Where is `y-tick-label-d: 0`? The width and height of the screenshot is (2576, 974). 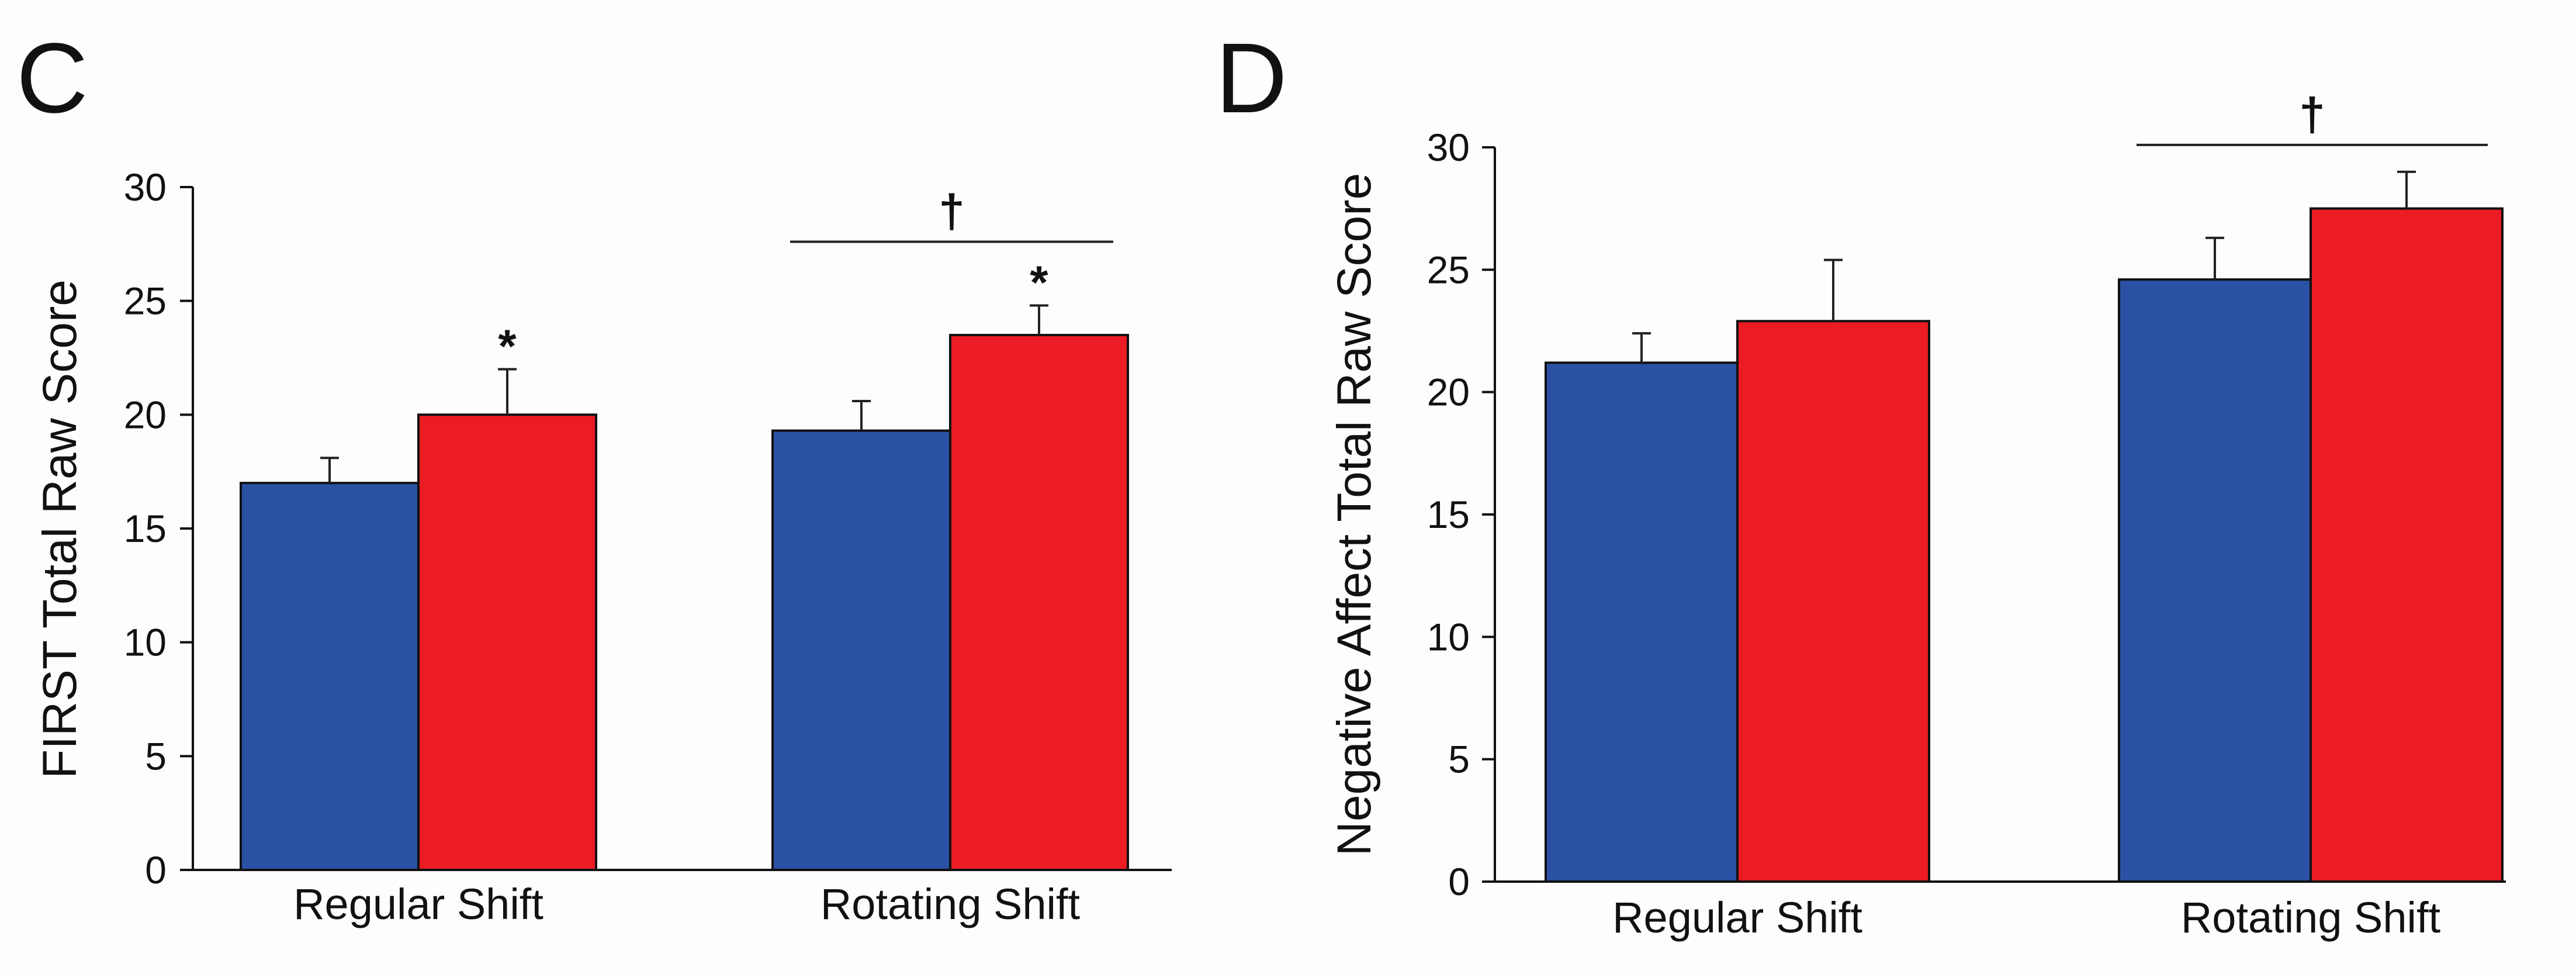 y-tick-label-d: 0 is located at coordinates (1459, 881).